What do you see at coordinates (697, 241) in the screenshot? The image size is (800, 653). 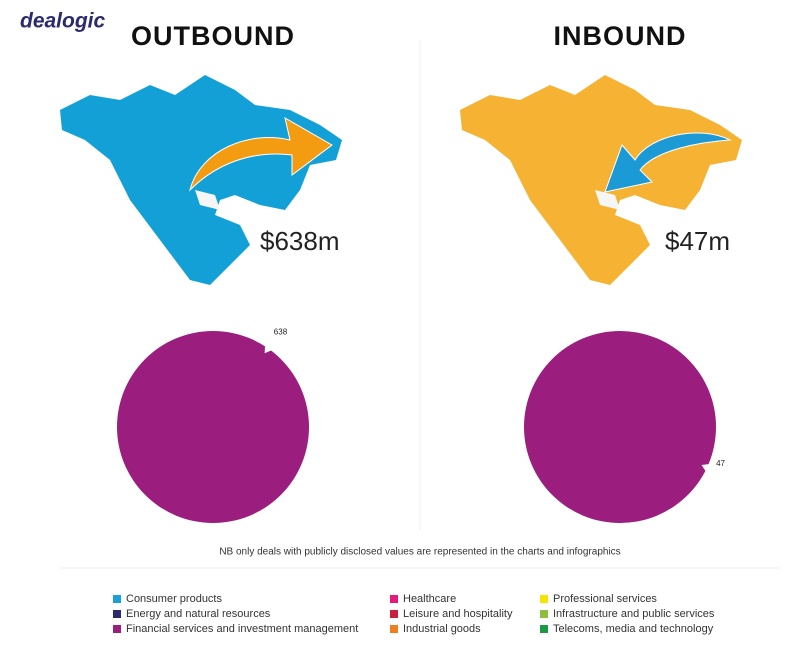 I see `amount: $47m` at bounding box center [697, 241].